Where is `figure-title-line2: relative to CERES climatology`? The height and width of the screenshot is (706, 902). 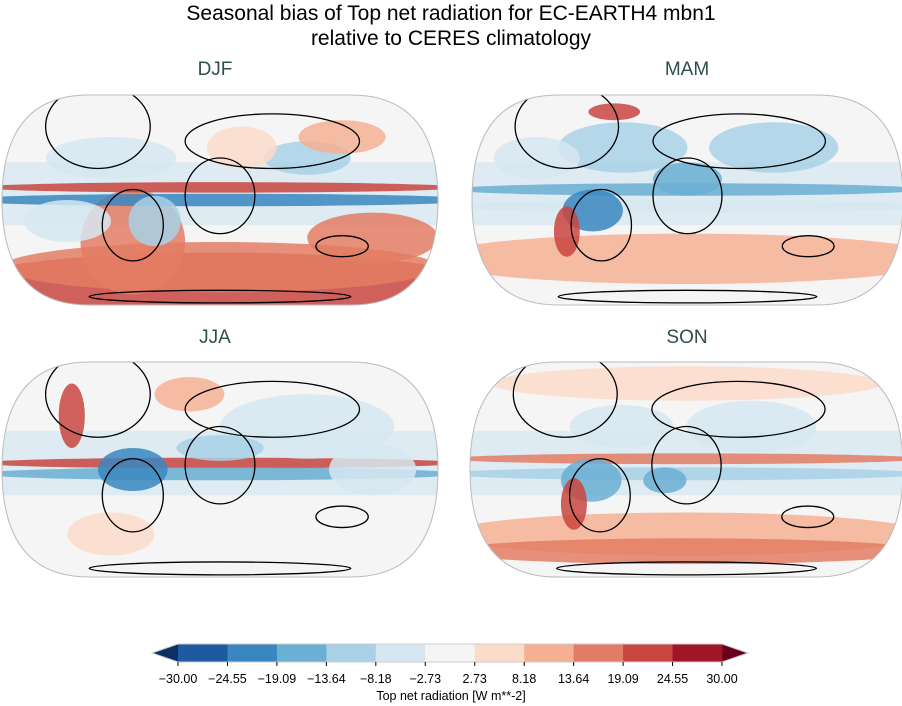 figure-title-line2: relative to CERES climatology is located at coordinates (451, 38).